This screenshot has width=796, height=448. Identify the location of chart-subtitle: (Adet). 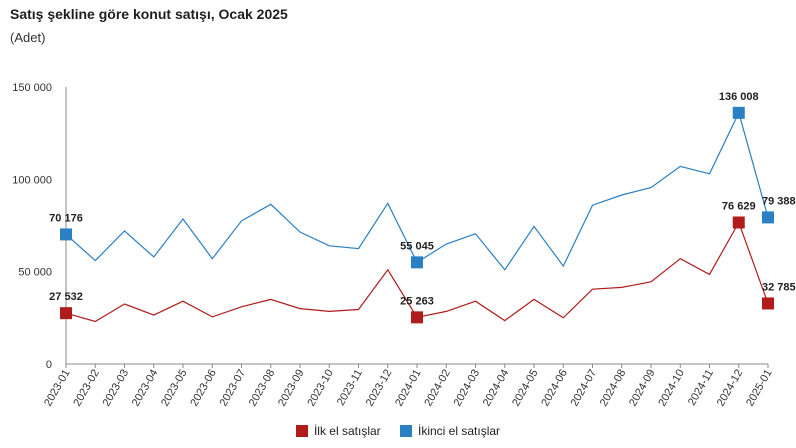
(28, 37).